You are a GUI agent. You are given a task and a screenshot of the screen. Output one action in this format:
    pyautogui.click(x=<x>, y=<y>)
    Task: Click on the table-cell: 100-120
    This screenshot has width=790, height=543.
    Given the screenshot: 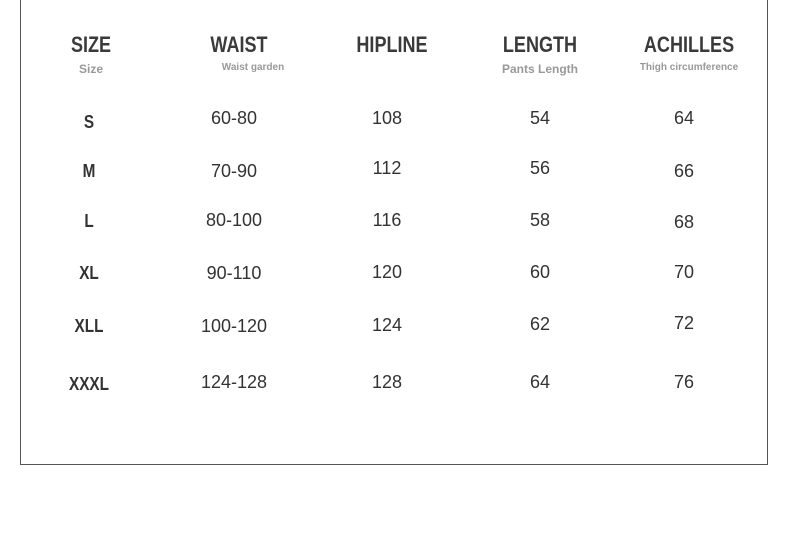 What is the action you would take?
    pyautogui.click(x=234, y=326)
    